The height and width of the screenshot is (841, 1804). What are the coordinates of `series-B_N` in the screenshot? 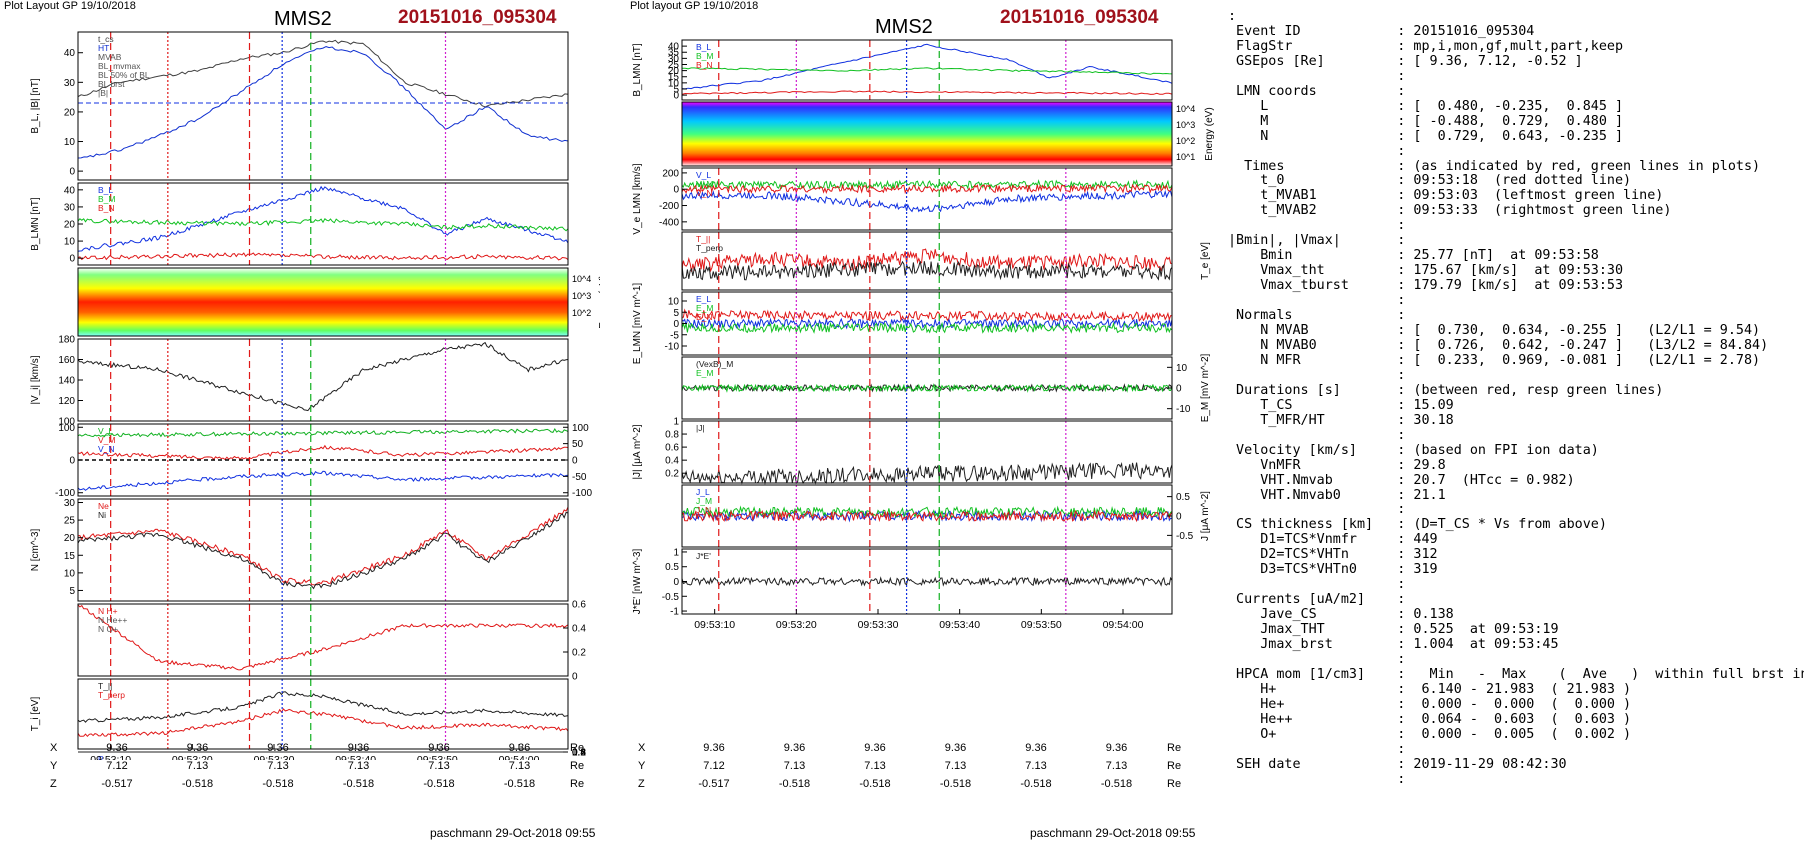 It's located at (323, 256).